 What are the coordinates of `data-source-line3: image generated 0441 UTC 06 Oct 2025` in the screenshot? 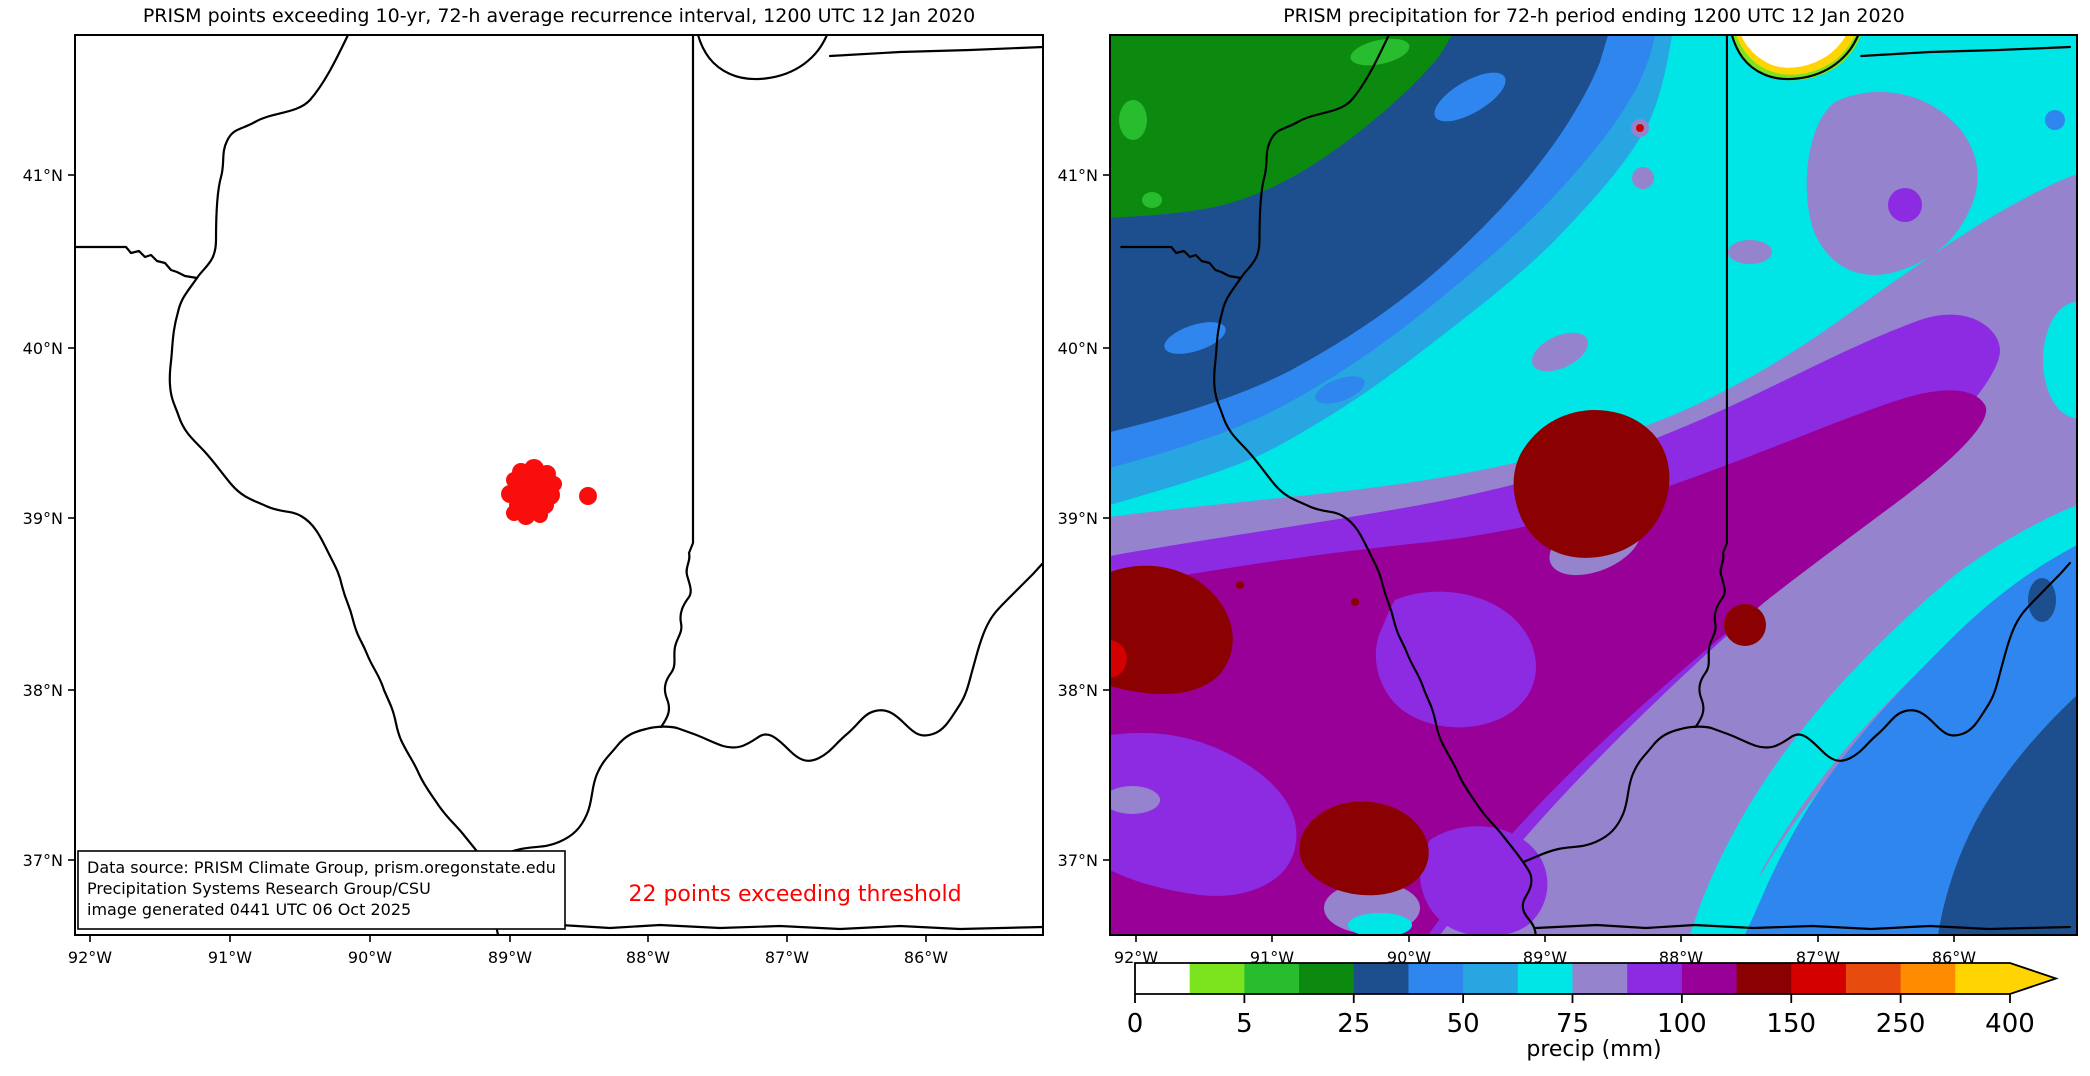 It's located at (249, 909).